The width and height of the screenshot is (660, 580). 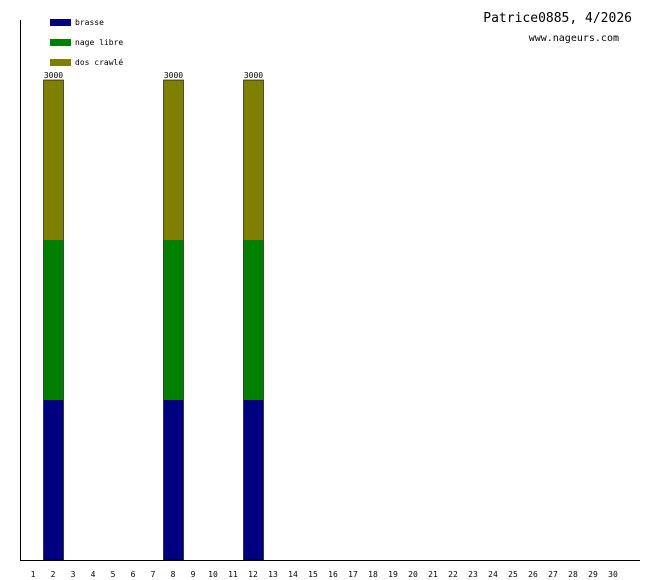 I want to click on legend-label-nage-libre: nage libre, so click(x=99, y=42).